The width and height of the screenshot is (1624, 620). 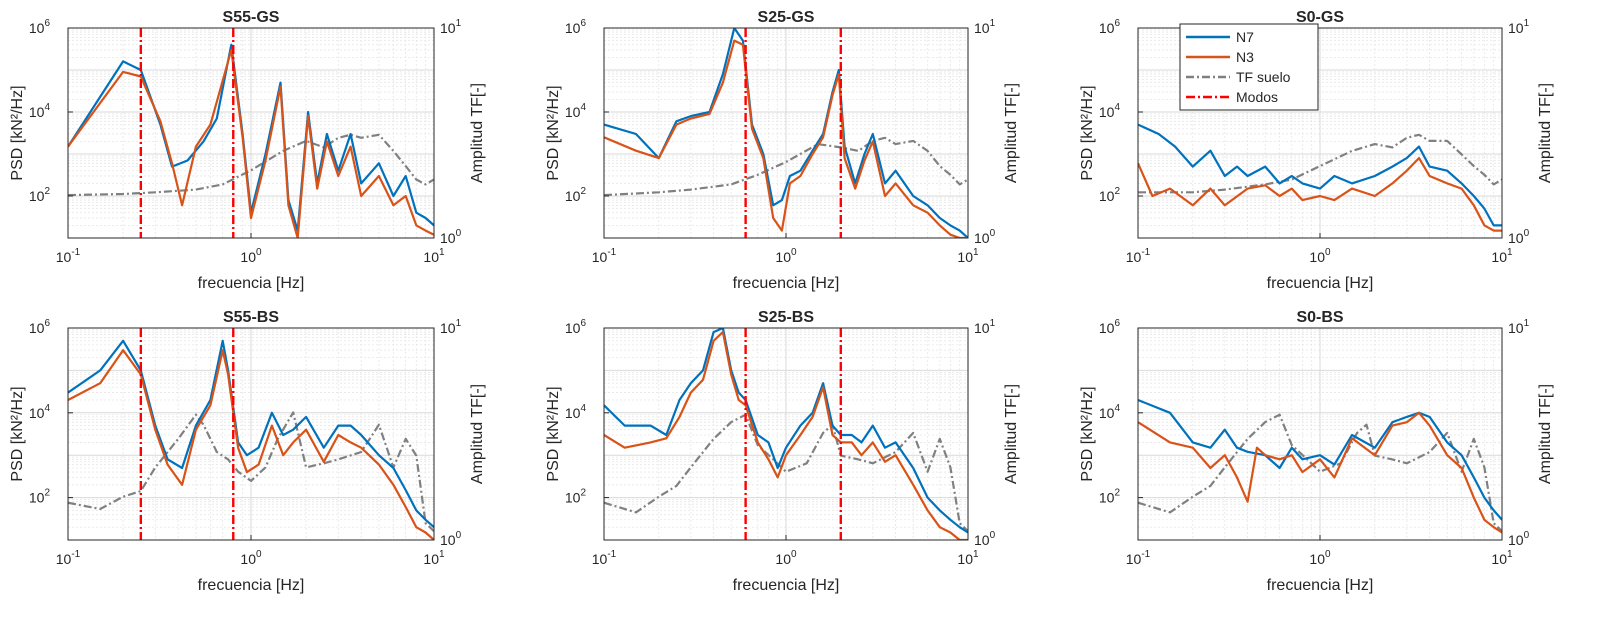 What do you see at coordinates (1320, 17) in the screenshot?
I see `chart-title: S0-GS` at bounding box center [1320, 17].